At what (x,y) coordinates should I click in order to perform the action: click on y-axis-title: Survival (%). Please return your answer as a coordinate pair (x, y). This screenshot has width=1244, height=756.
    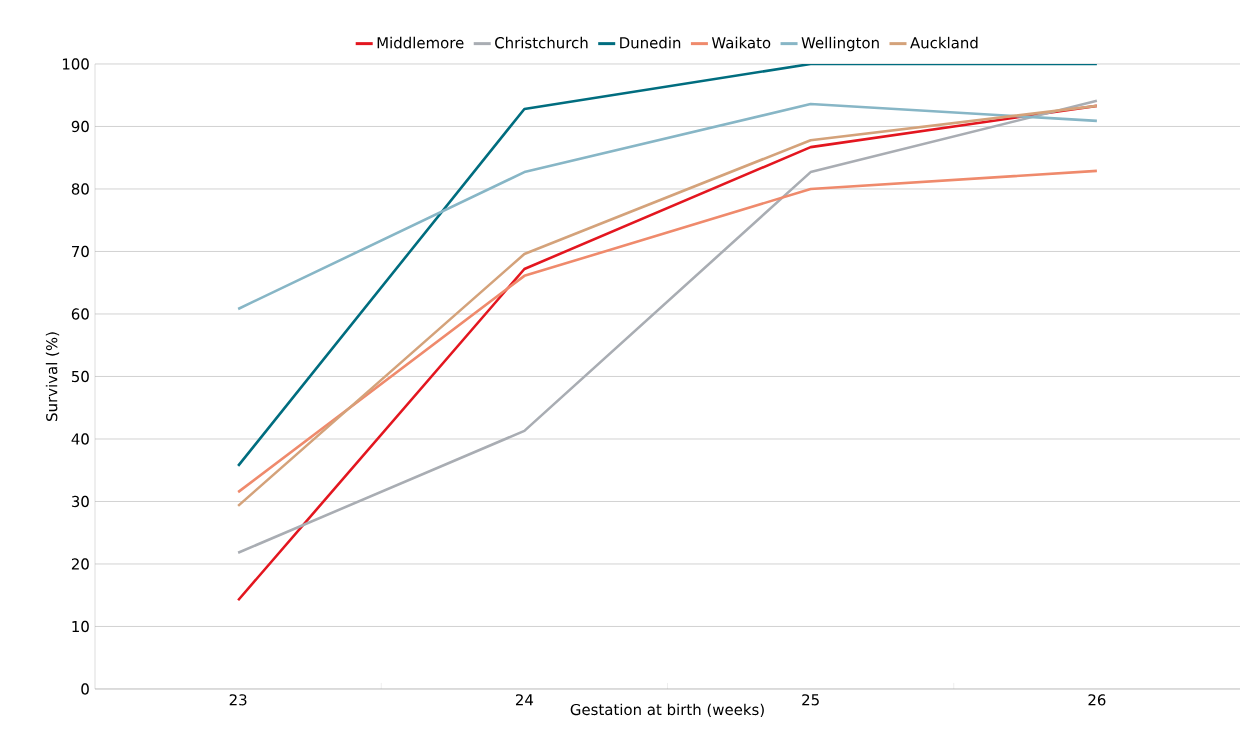
    Looking at the image, I should click on (52, 376).